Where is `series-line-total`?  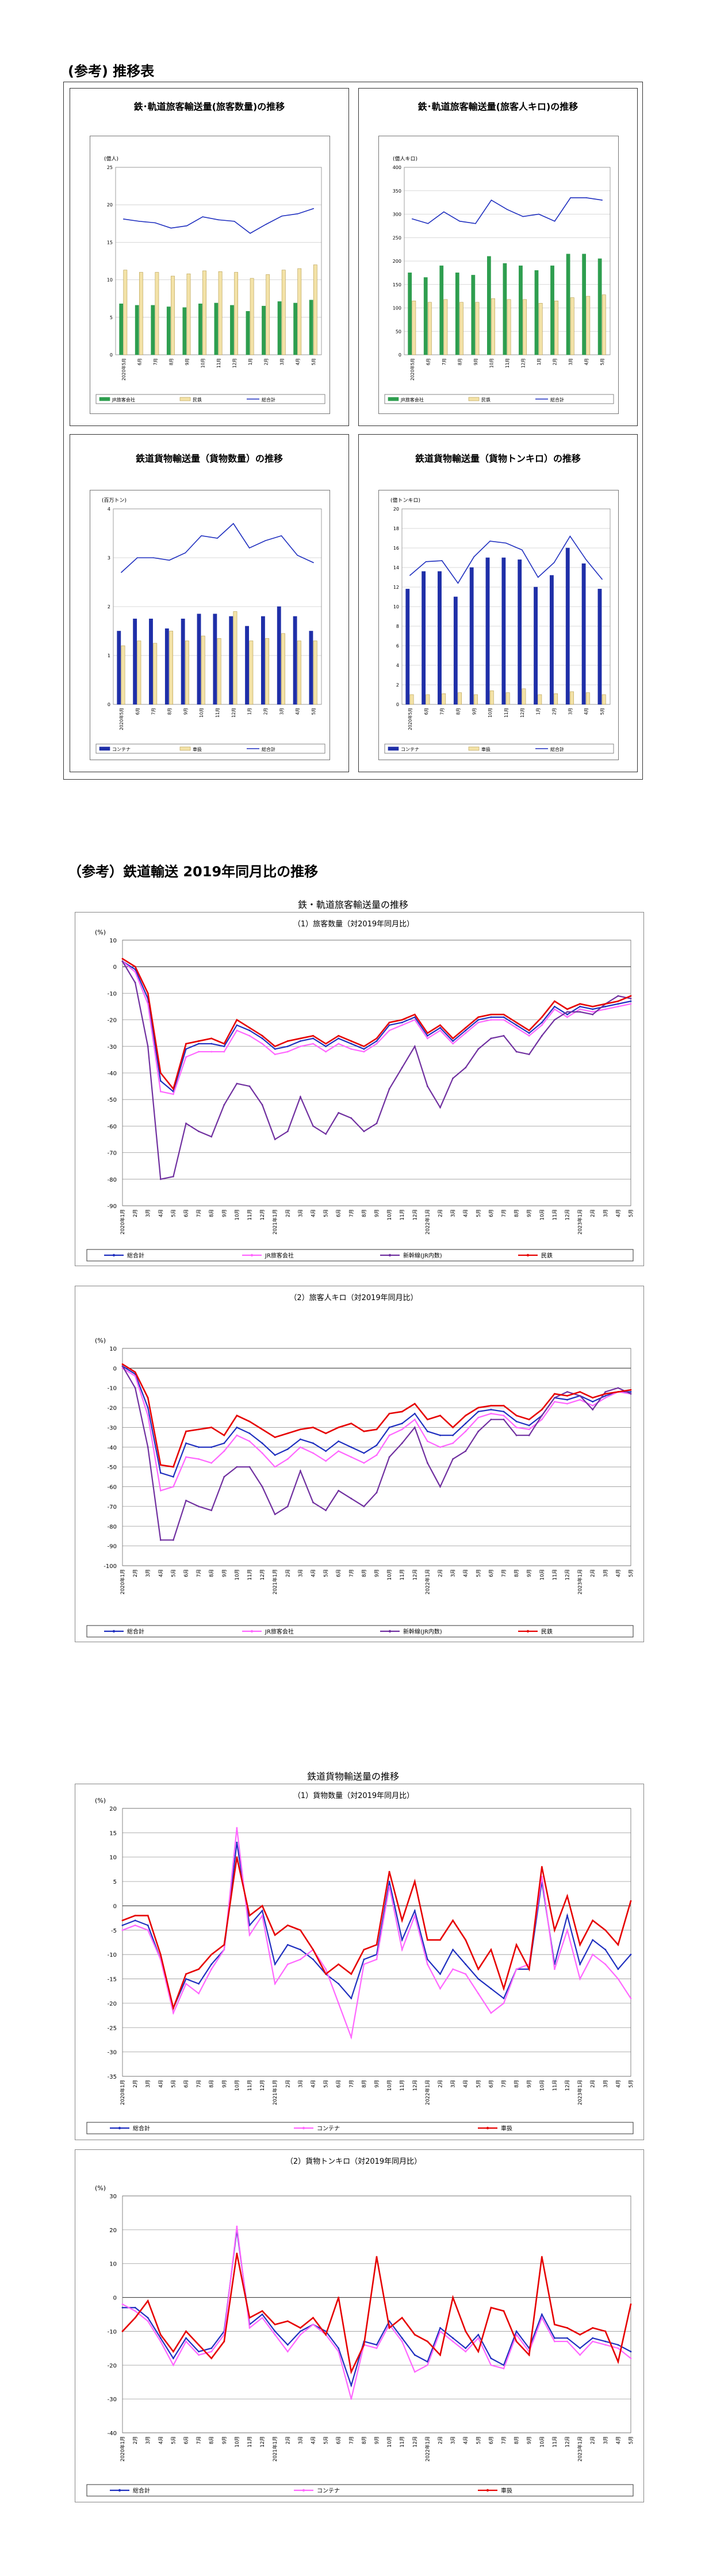
series-line-total is located at coordinates (507, 210).